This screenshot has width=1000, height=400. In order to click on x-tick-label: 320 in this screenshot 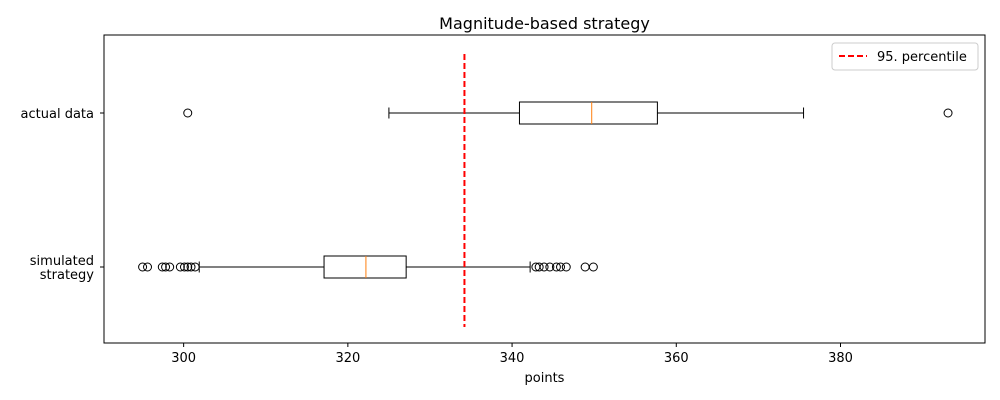, I will do `click(347, 358)`.